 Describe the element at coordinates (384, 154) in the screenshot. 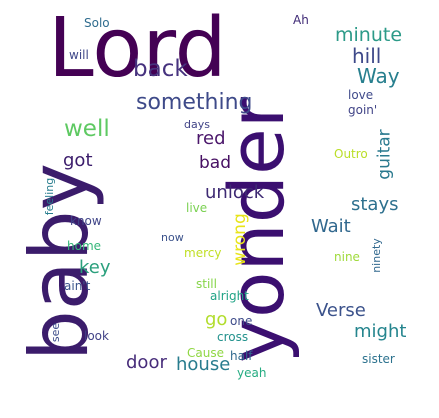

I see `word-guitar: guitar` at that location.